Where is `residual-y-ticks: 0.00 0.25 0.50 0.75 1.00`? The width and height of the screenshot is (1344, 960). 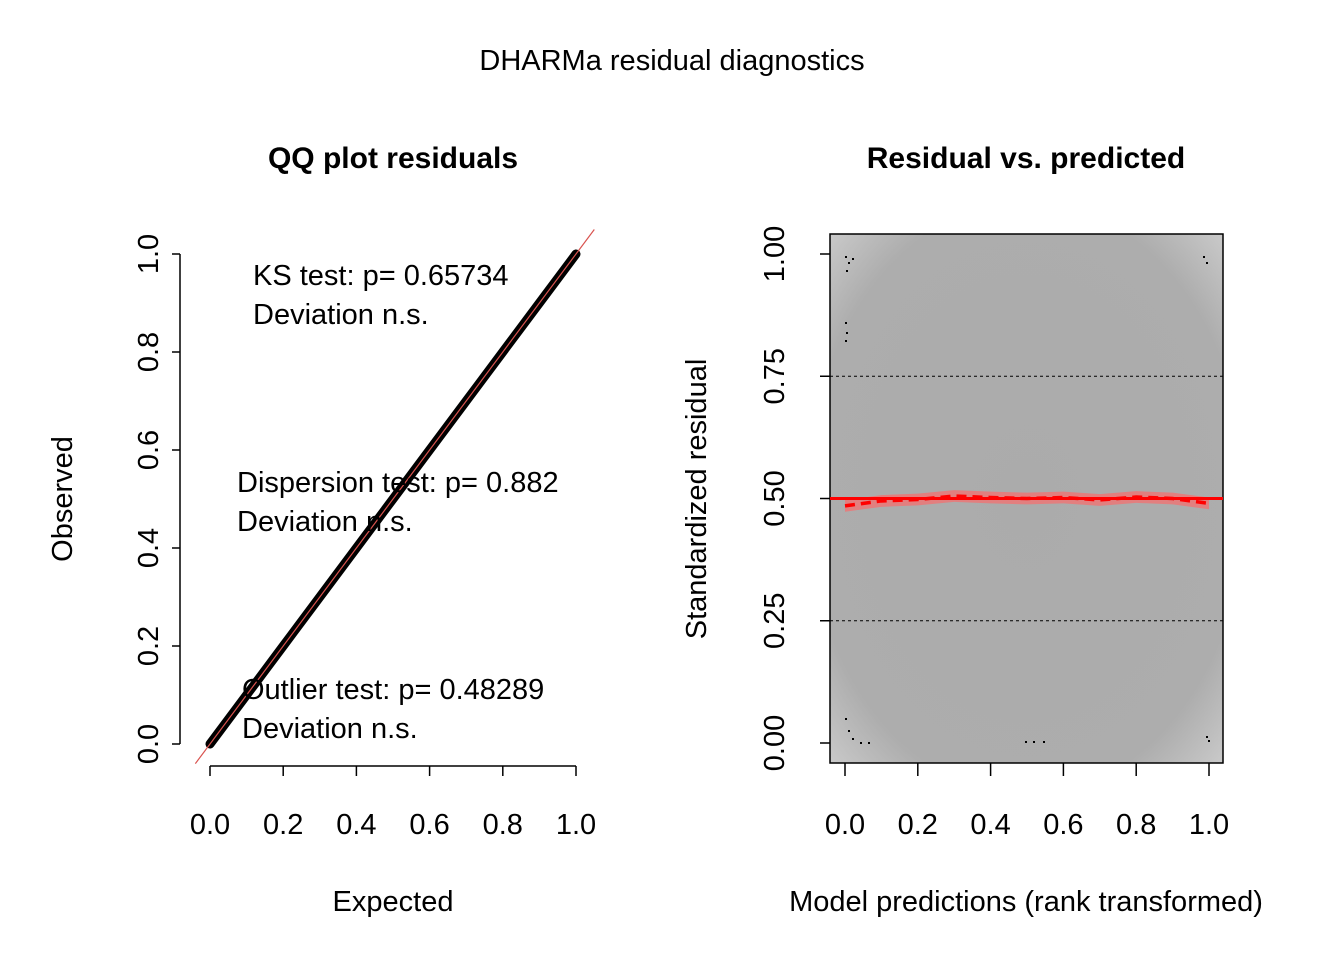
residual-y-ticks: 0.00 0.25 0.50 0.75 1.00 is located at coordinates (794, 498).